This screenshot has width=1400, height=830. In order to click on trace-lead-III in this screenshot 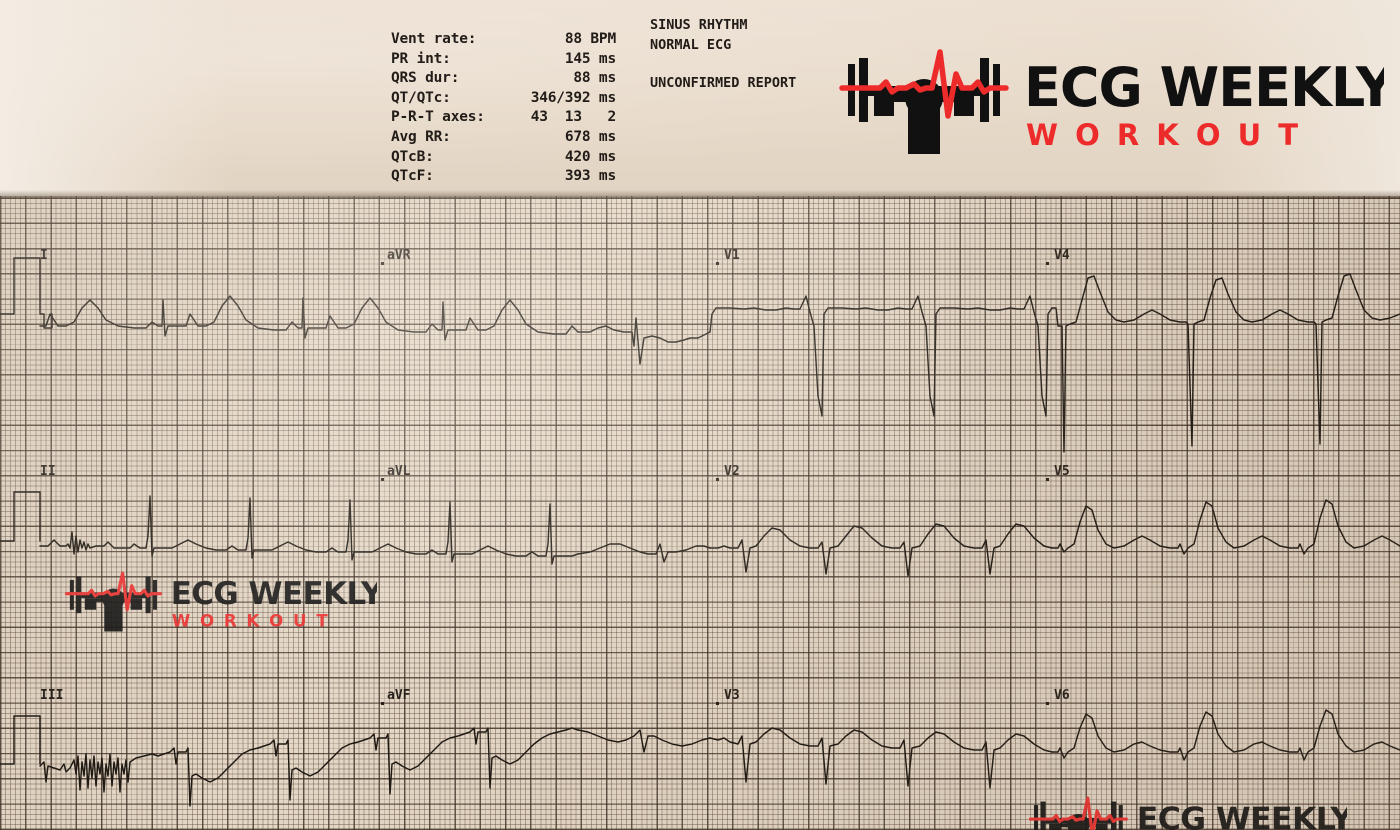, I will do `click(309, 767)`.